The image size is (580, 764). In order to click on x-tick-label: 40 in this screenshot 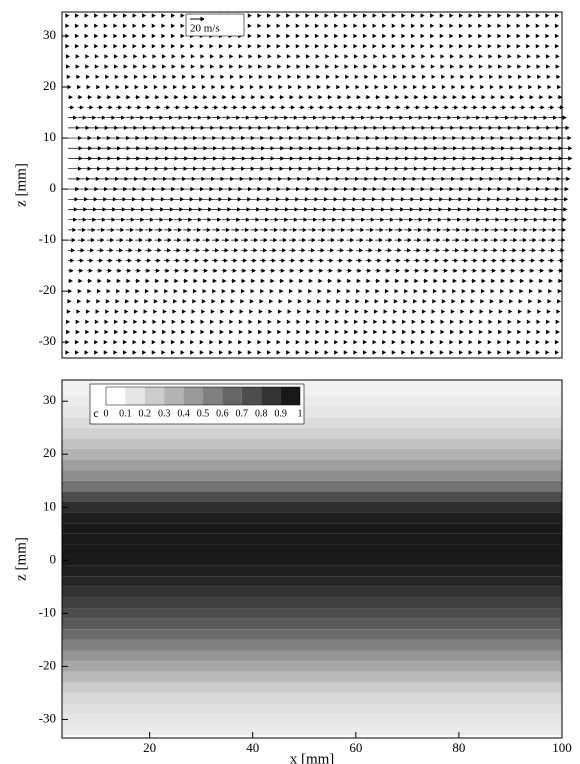, I will do `click(252, 747)`.